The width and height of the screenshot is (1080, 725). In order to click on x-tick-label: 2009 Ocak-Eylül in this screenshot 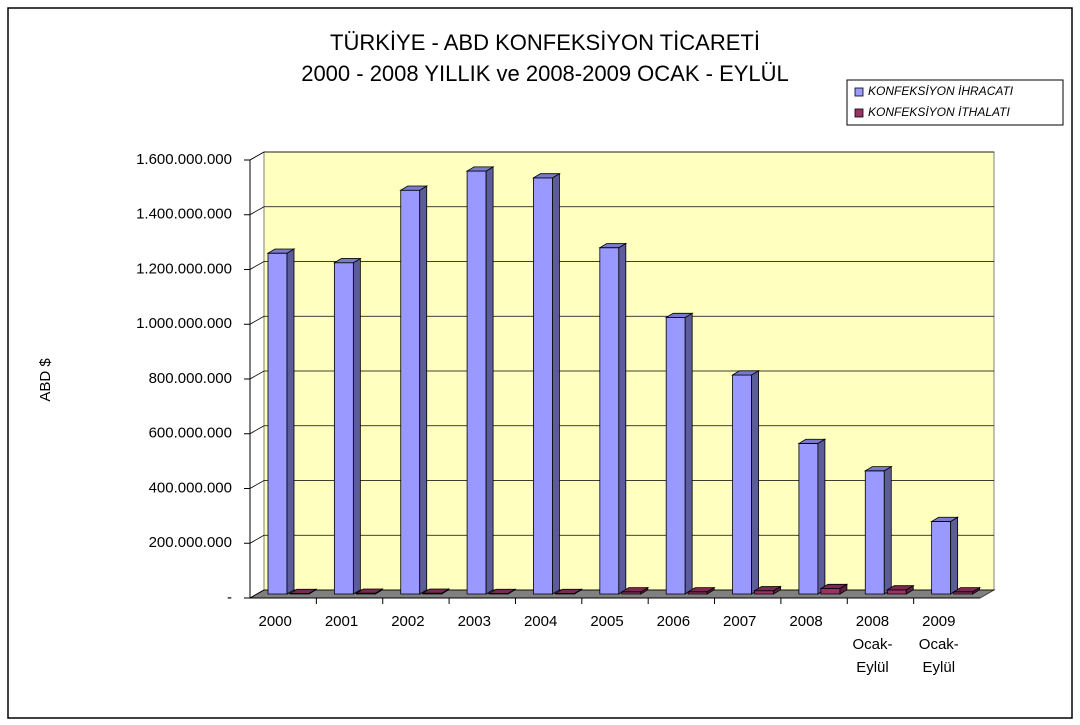, I will do `click(938, 644)`.